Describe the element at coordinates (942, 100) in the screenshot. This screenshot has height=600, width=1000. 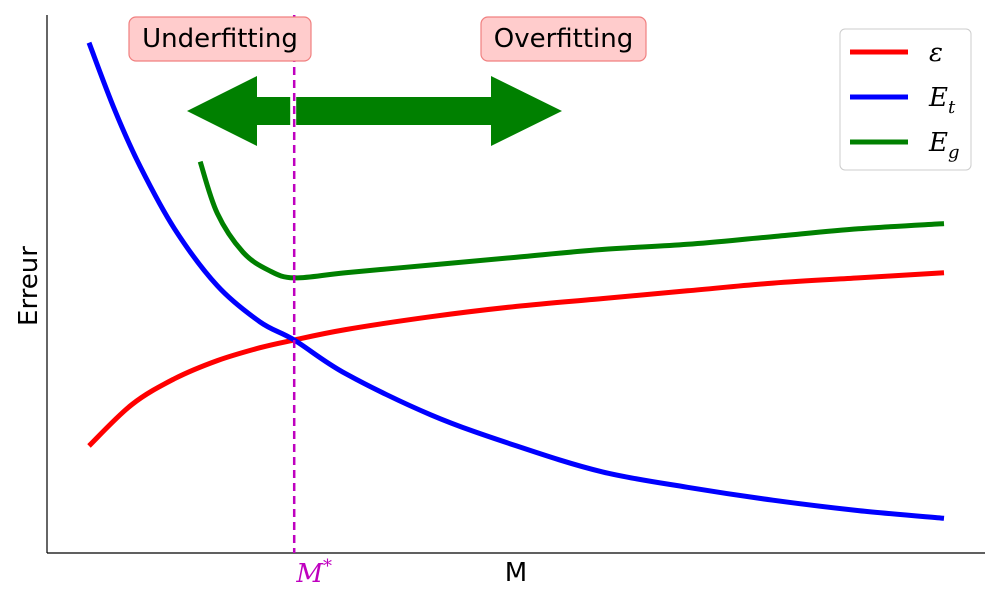
I see `legend-label-e-t: Et` at that location.